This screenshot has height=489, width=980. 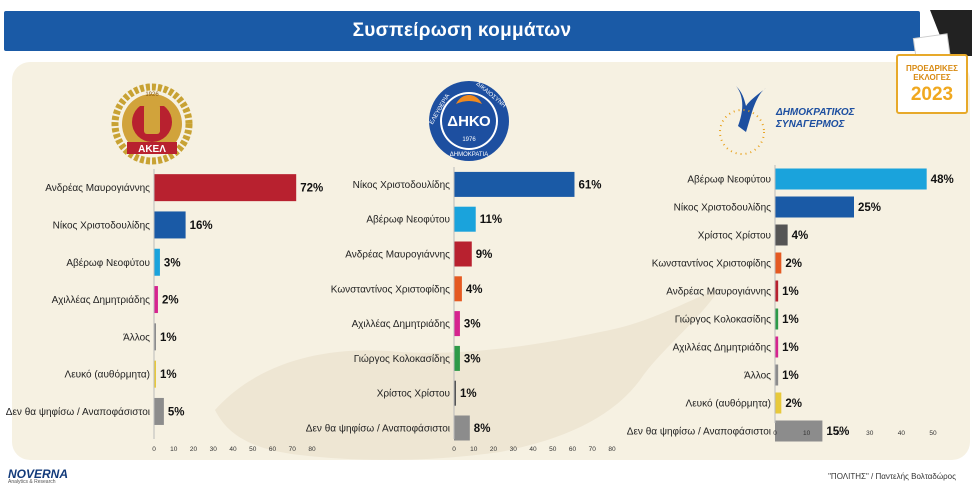 What do you see at coordinates (152, 149) in the screenshot?
I see `akel-logo-text: ΑΚΕΛ` at bounding box center [152, 149].